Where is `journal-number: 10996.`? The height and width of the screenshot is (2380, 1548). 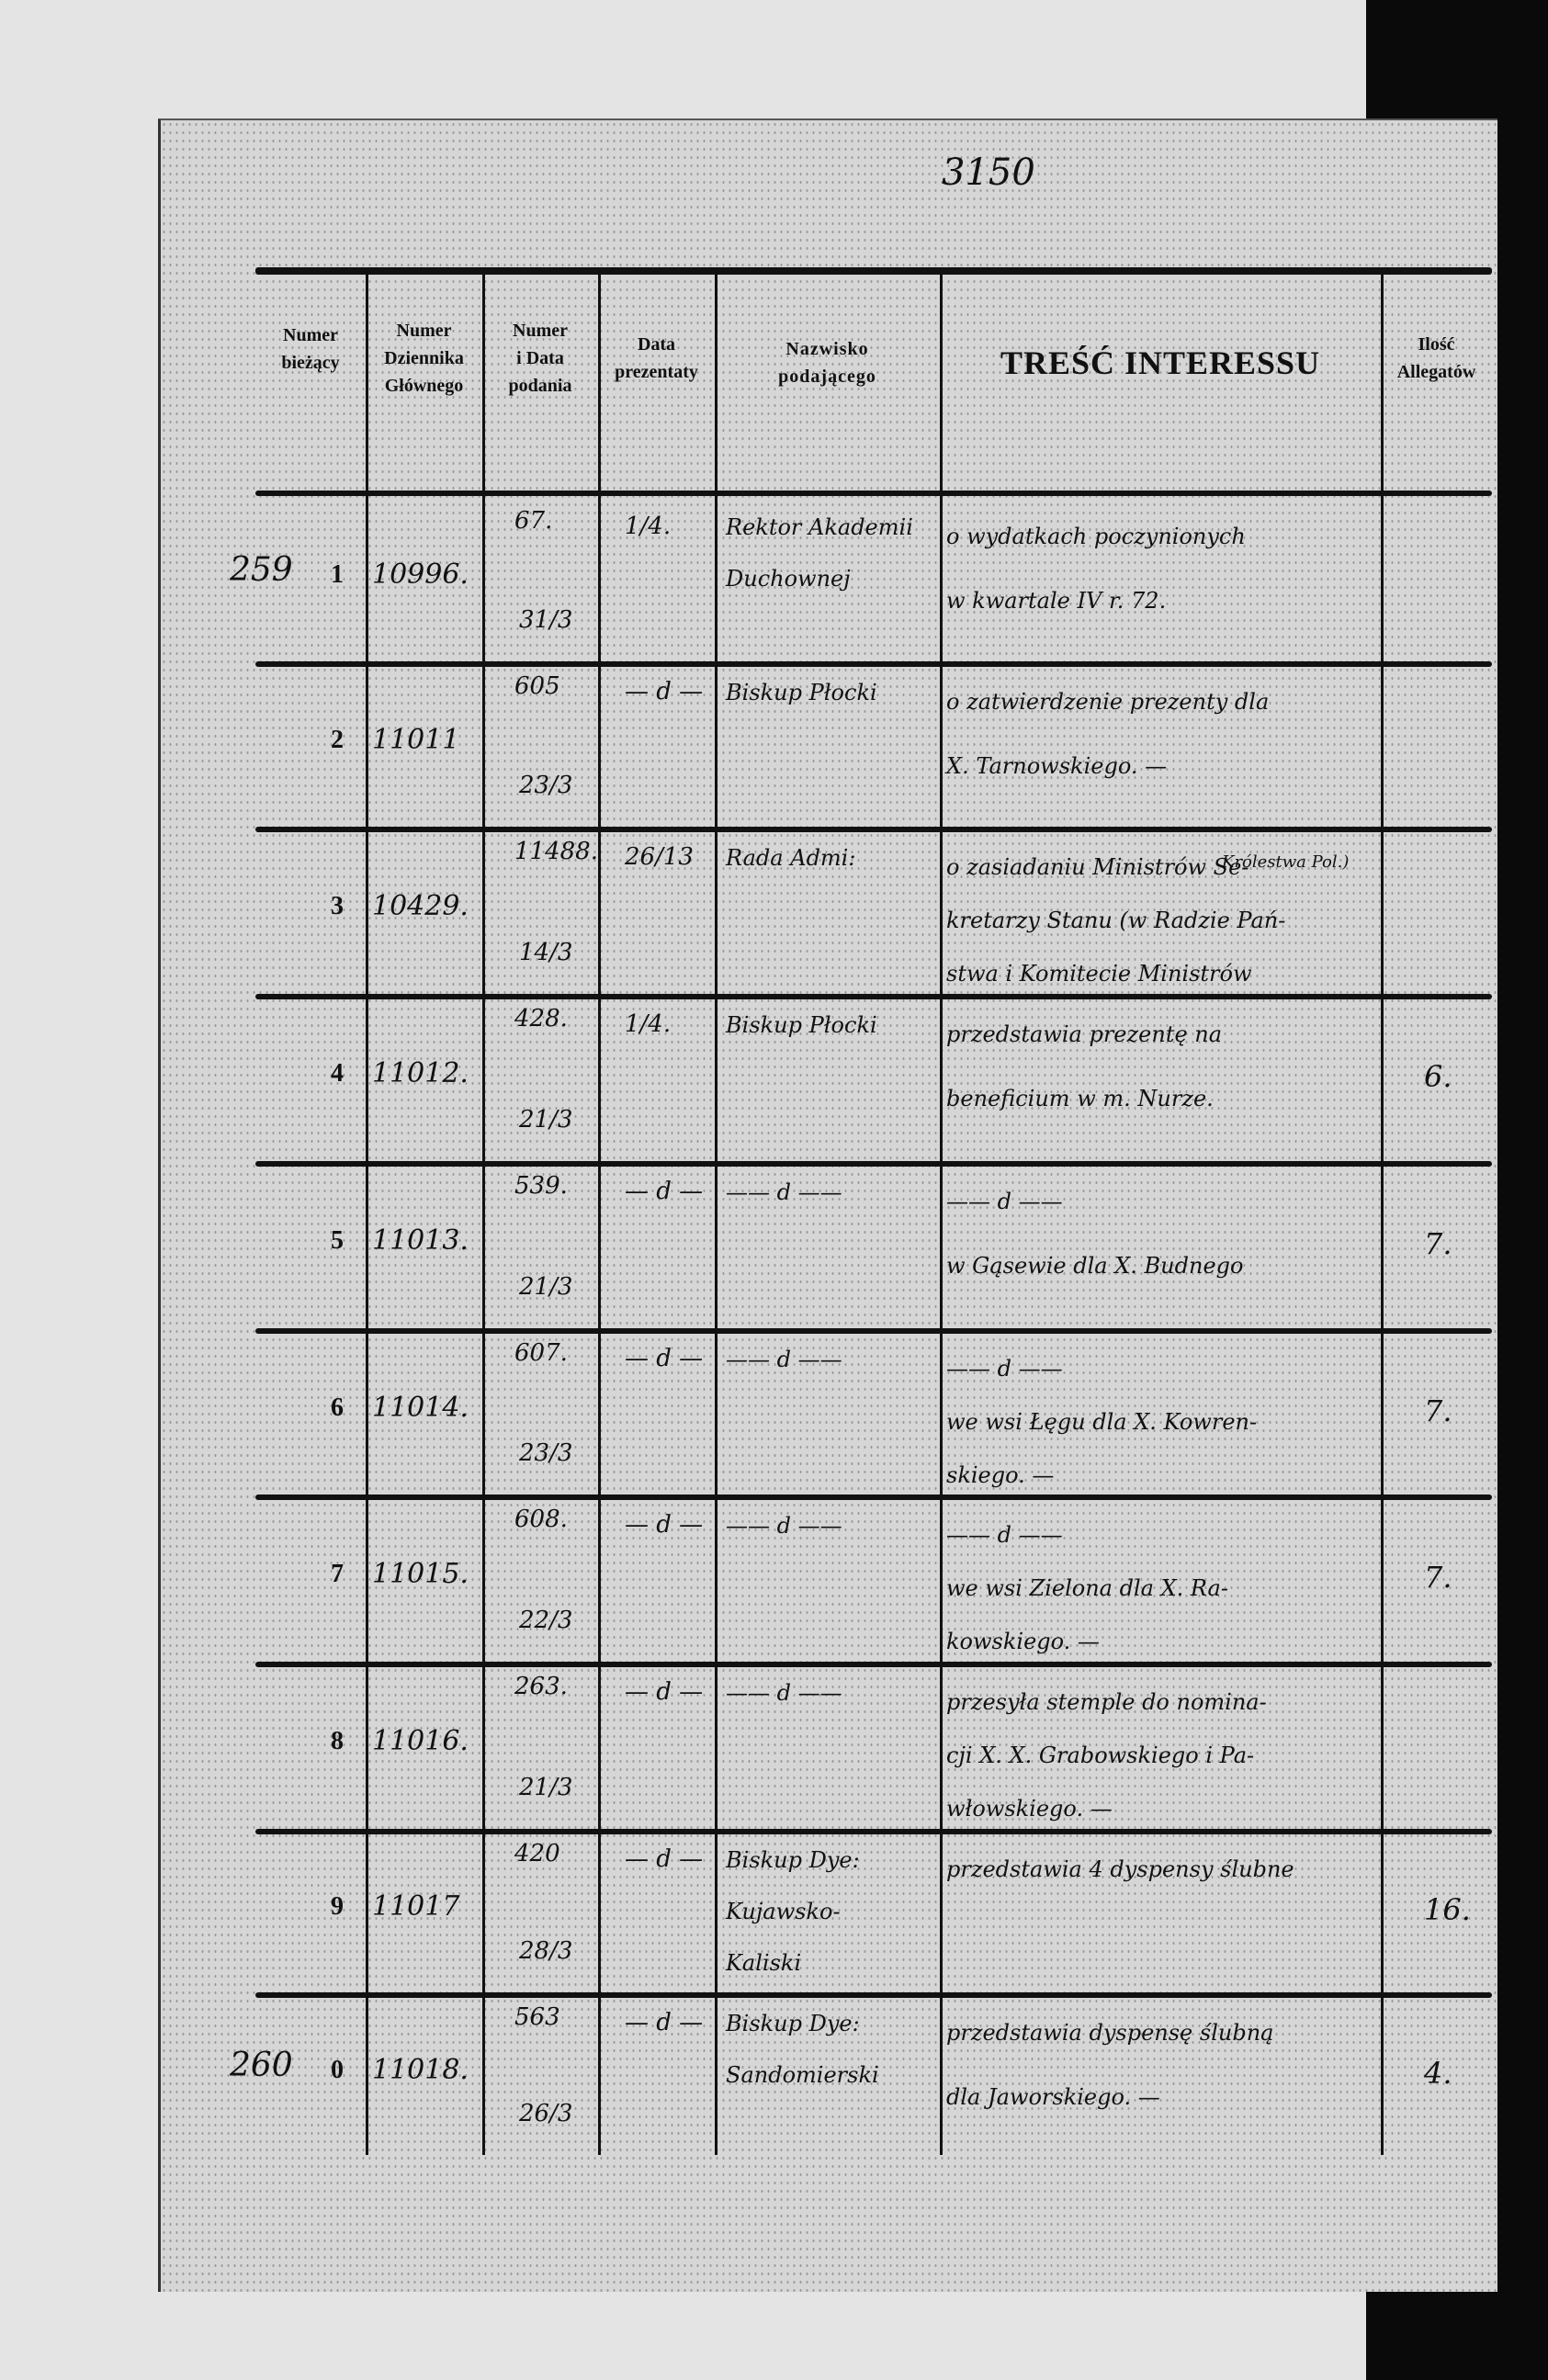
journal-number: 10996. is located at coordinates (421, 574).